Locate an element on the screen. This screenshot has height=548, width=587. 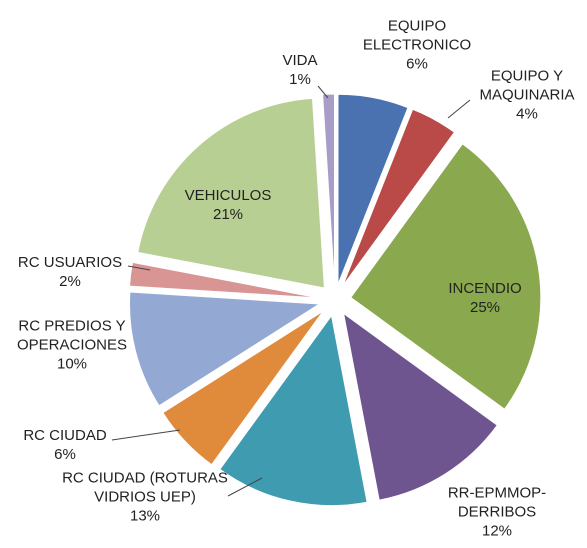
category-label: RR-EPMMOP-DERRIBOS is located at coordinates (497, 502).